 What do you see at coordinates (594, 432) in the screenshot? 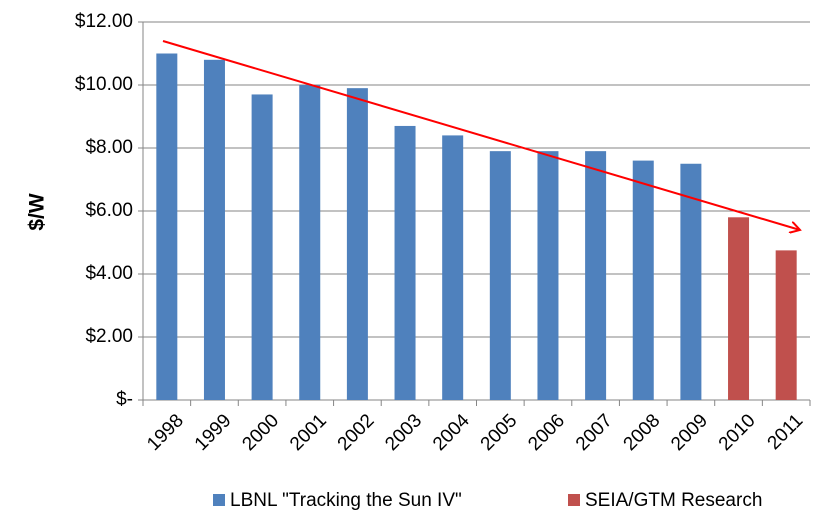
I see `x-tick-label: 2007` at bounding box center [594, 432].